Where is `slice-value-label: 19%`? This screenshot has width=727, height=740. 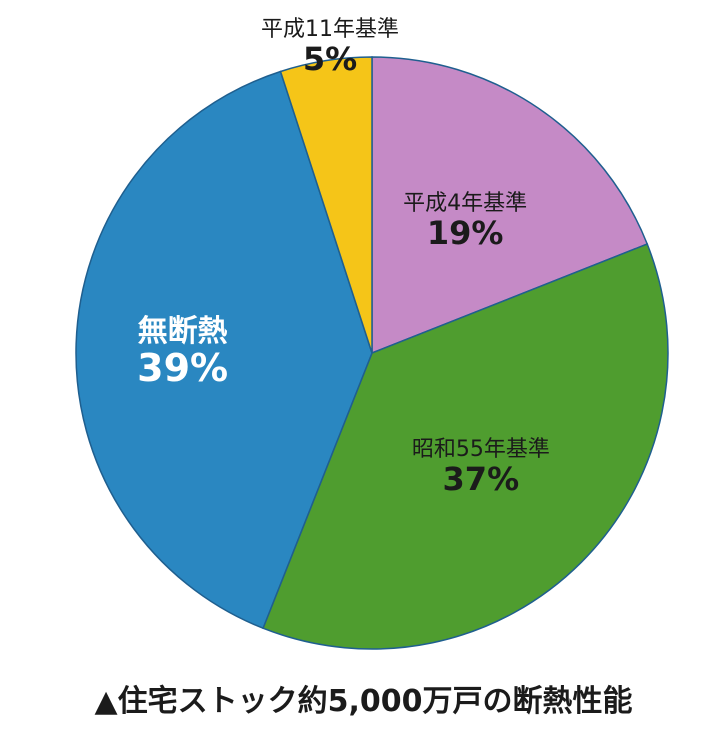
slice-value-label: 19% is located at coordinates (465, 233).